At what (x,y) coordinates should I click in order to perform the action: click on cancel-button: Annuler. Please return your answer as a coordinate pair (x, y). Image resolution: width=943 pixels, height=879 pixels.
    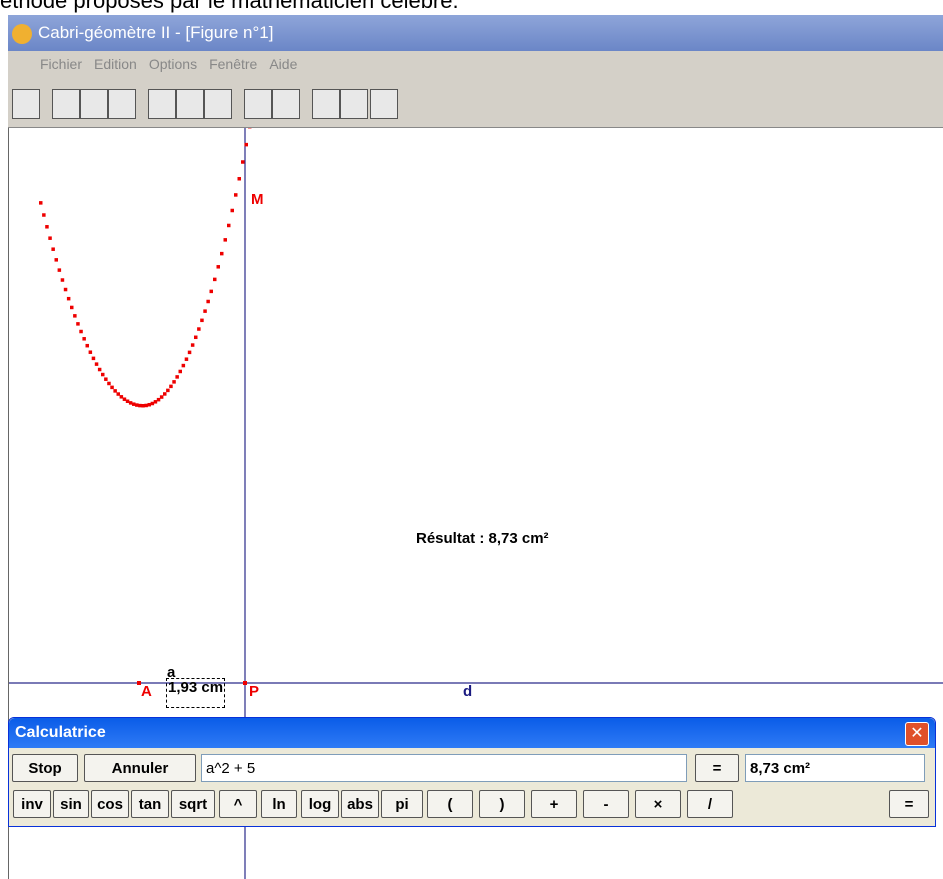
    Looking at the image, I should click on (140, 768).